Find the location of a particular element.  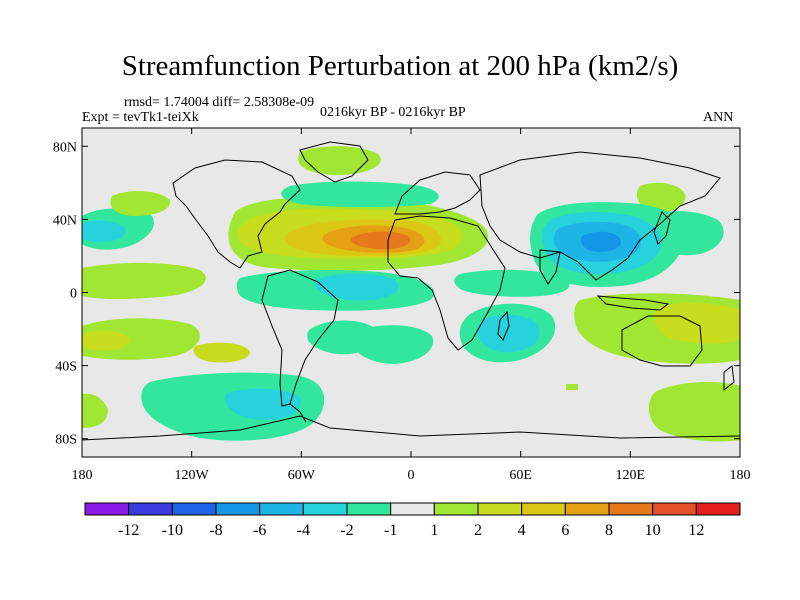

negative-region-east-pacific-north-core is located at coordinates (104, 231).